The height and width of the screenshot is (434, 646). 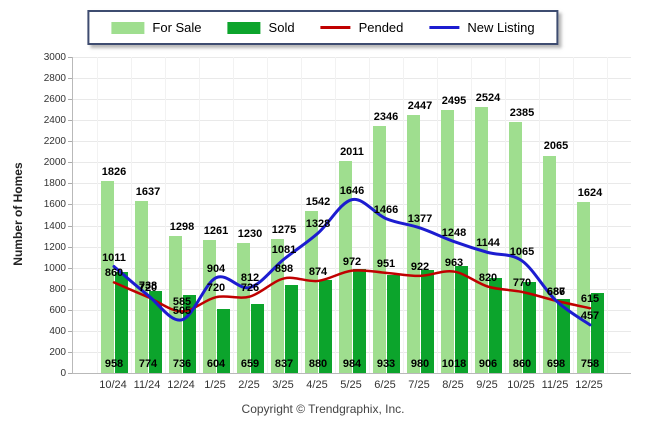 I want to click on pended-value-label: 615, so click(x=590, y=299).